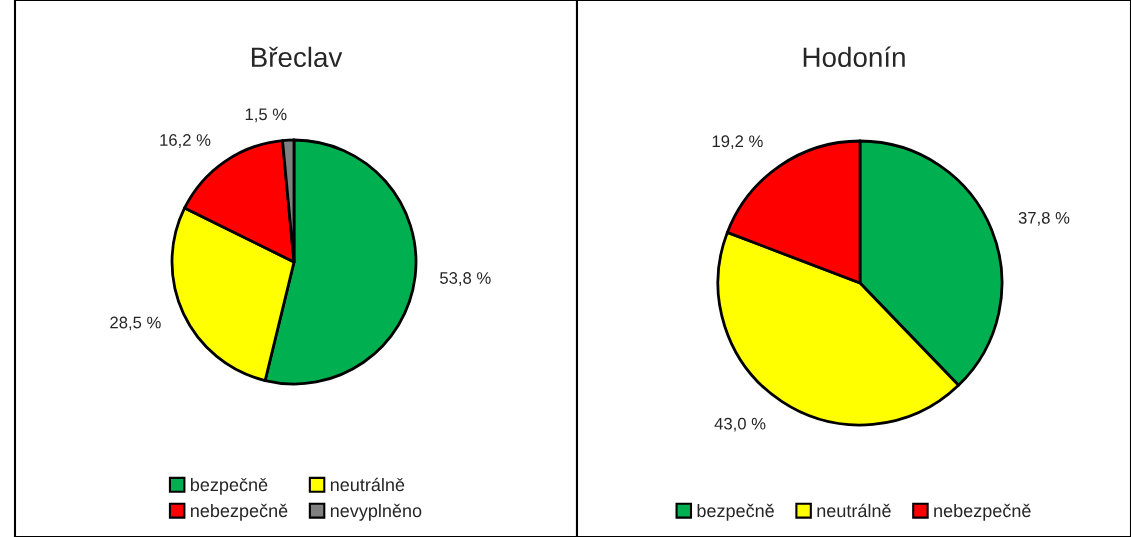 The height and width of the screenshot is (537, 1131). Describe the element at coordinates (297, 57) in the screenshot. I see `chart-title: Břeclav` at that location.